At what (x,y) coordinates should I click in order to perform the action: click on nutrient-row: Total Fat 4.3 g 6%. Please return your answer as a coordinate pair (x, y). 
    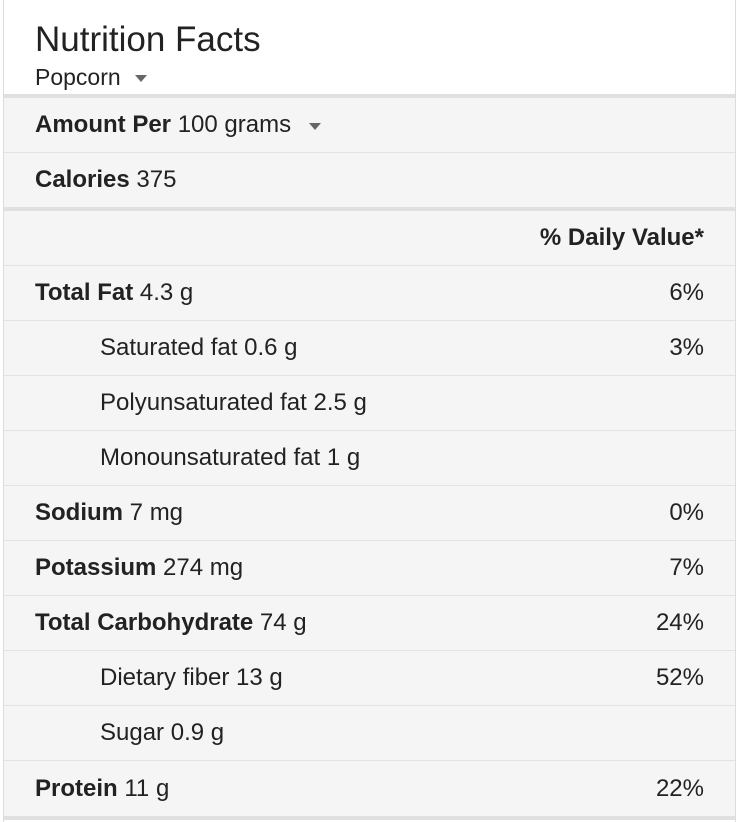
    Looking at the image, I should click on (369, 293).